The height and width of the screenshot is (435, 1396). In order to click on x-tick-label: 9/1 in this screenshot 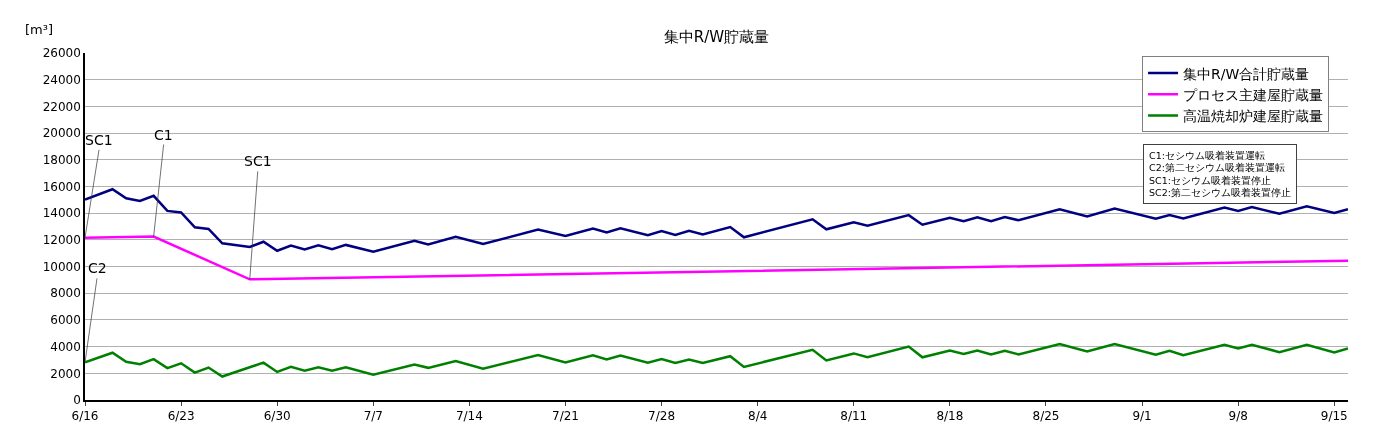, I will do `click(1142, 416)`.